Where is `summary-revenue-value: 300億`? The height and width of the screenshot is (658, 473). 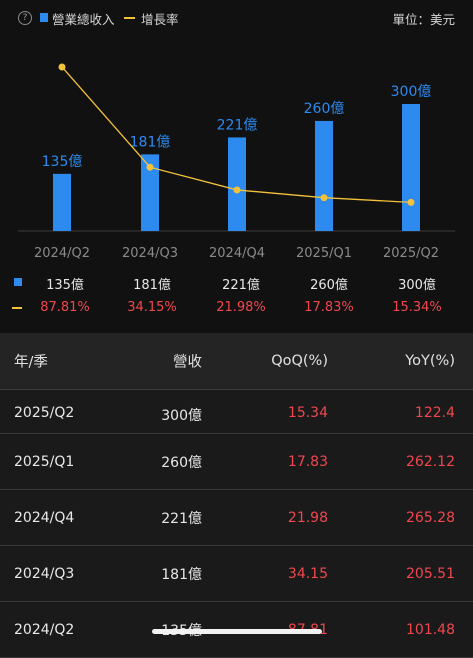
summary-revenue-value: 300億 is located at coordinates (417, 285).